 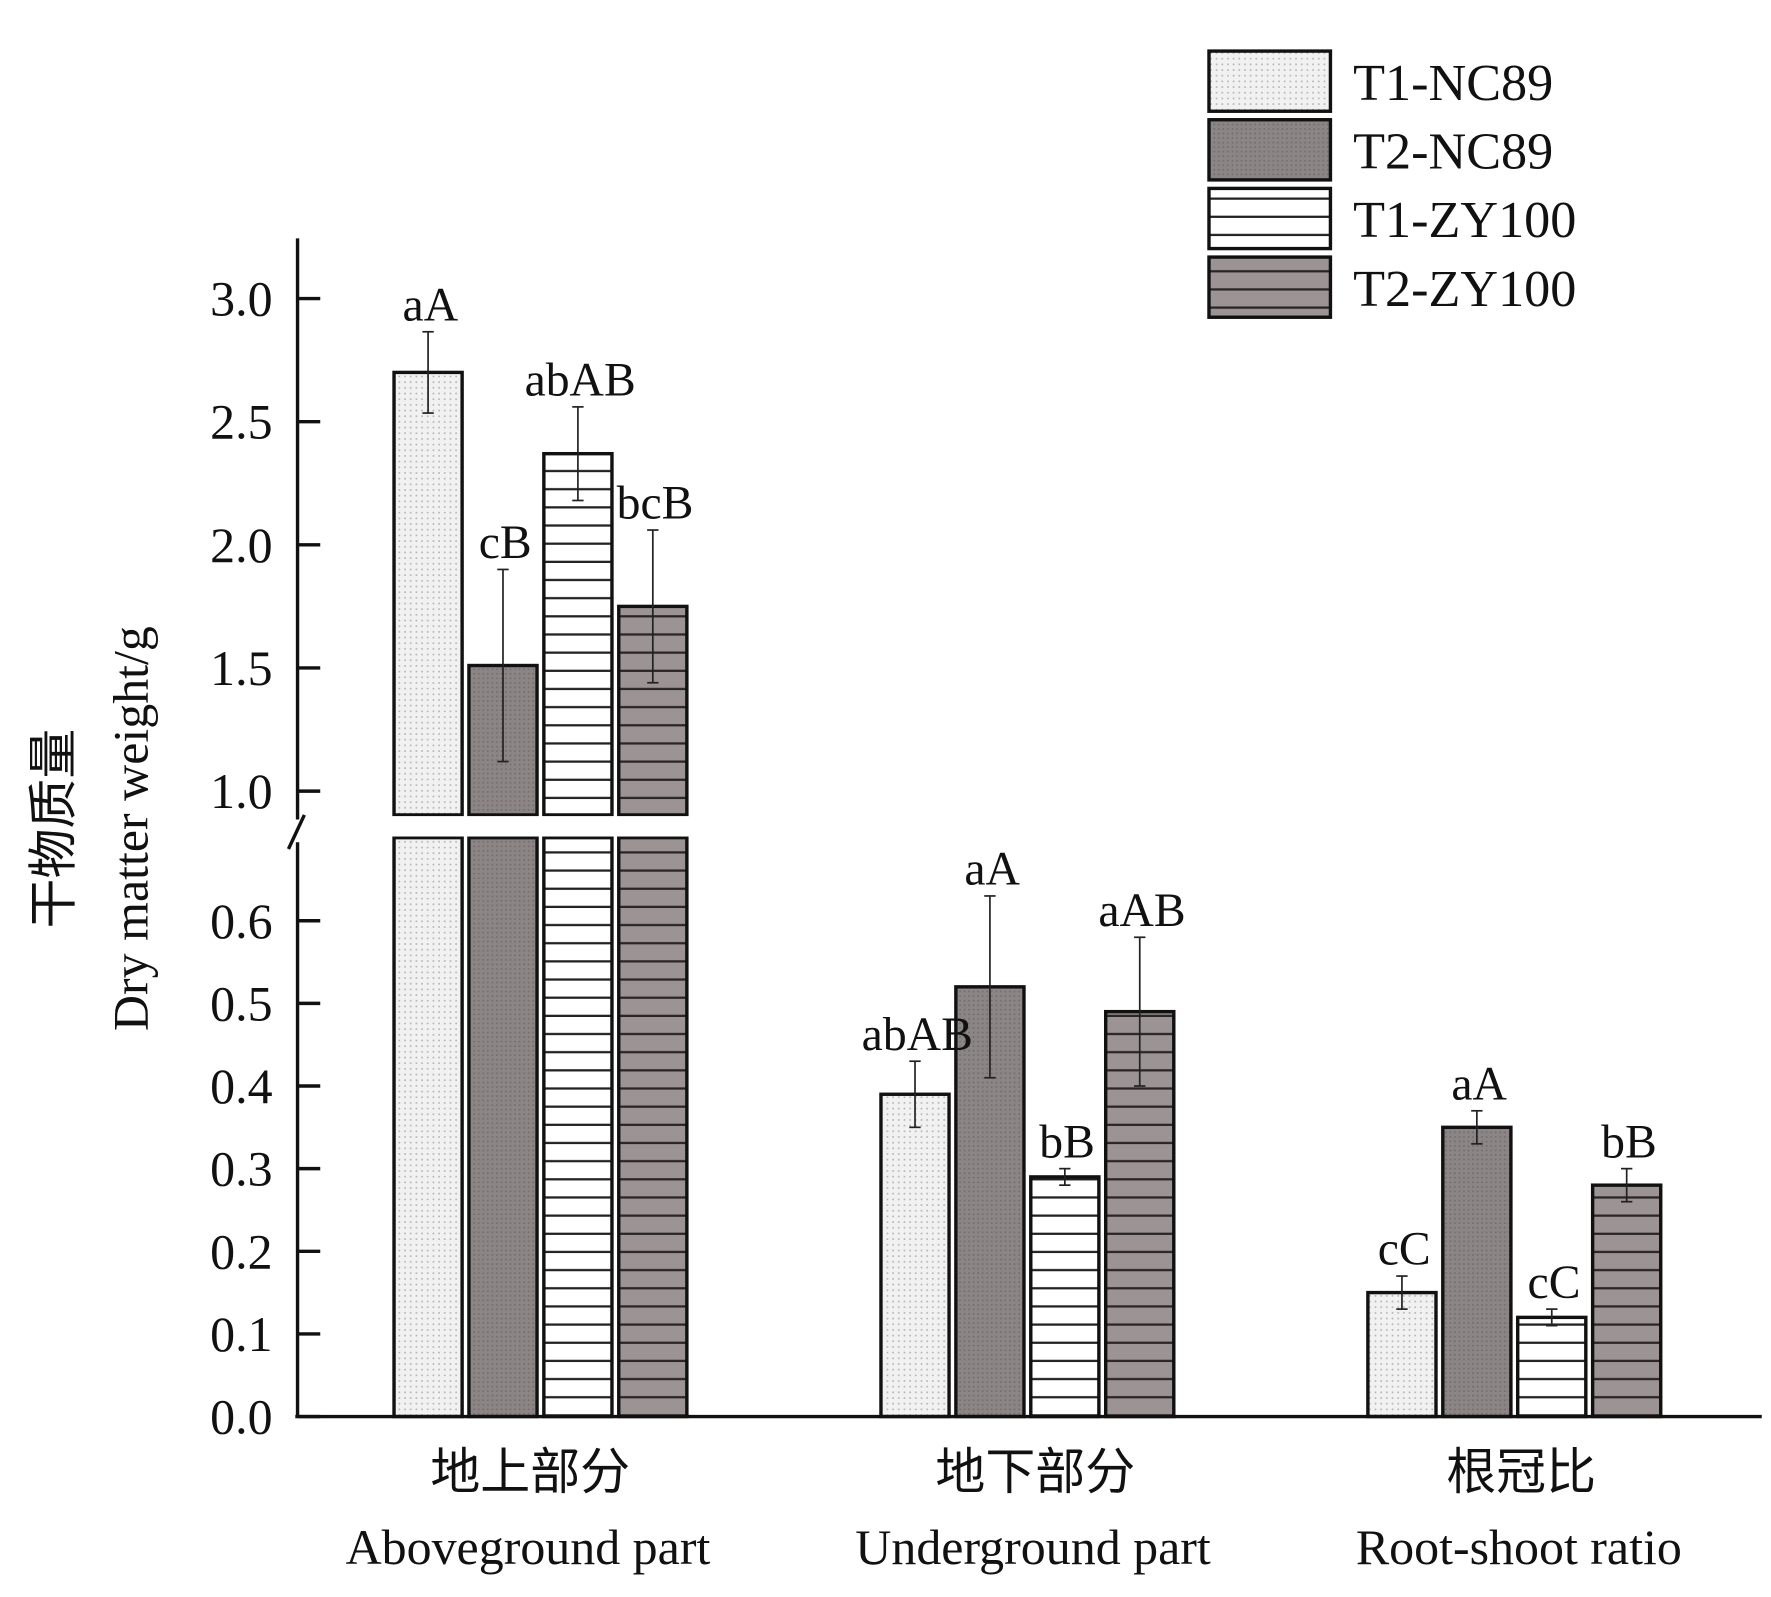 What do you see at coordinates (92, 828) in the screenshot?
I see `y-axis-title: 干物质量 Dry matter weight/g` at bounding box center [92, 828].